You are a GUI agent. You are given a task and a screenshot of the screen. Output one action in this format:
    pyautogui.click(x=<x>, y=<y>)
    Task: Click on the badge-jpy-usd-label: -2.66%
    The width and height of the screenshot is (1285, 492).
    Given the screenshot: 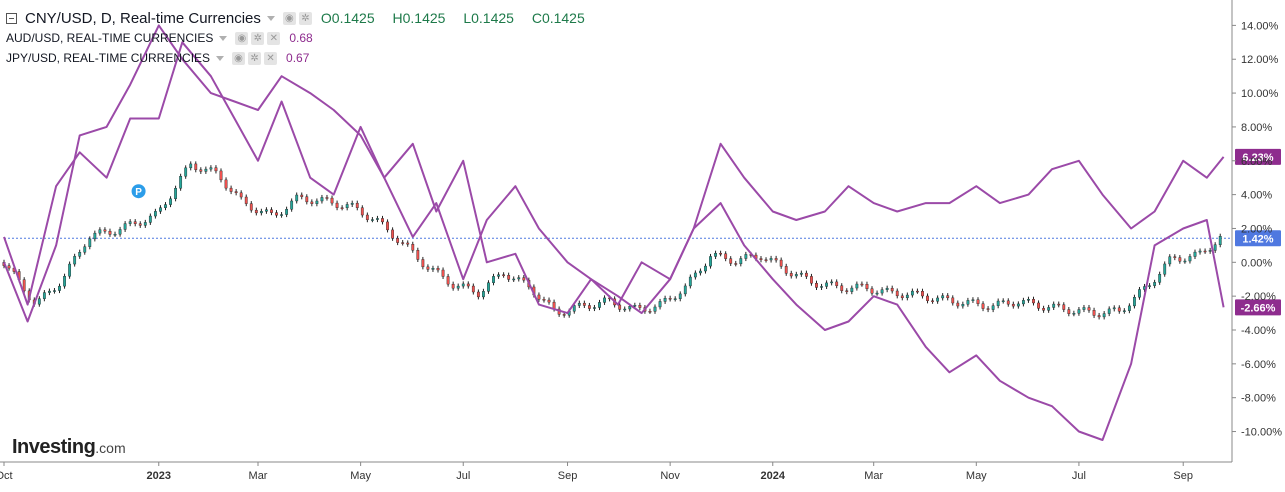 What is the action you would take?
    pyautogui.click(x=1258, y=308)
    